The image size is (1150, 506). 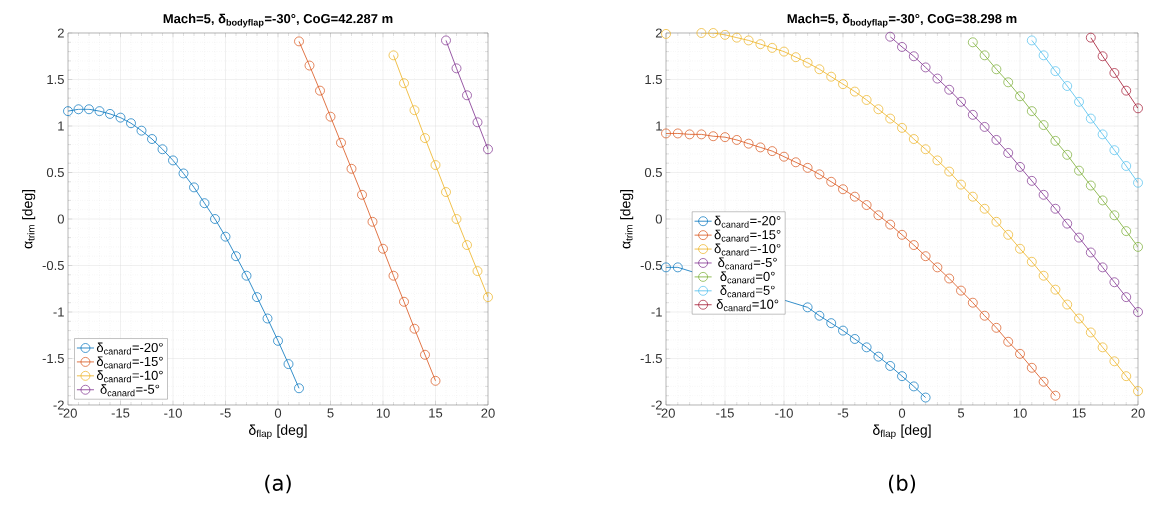 What do you see at coordinates (129, 362) in the screenshot?
I see `legend-label: δ$_{canard}$=-15°` at bounding box center [129, 362].